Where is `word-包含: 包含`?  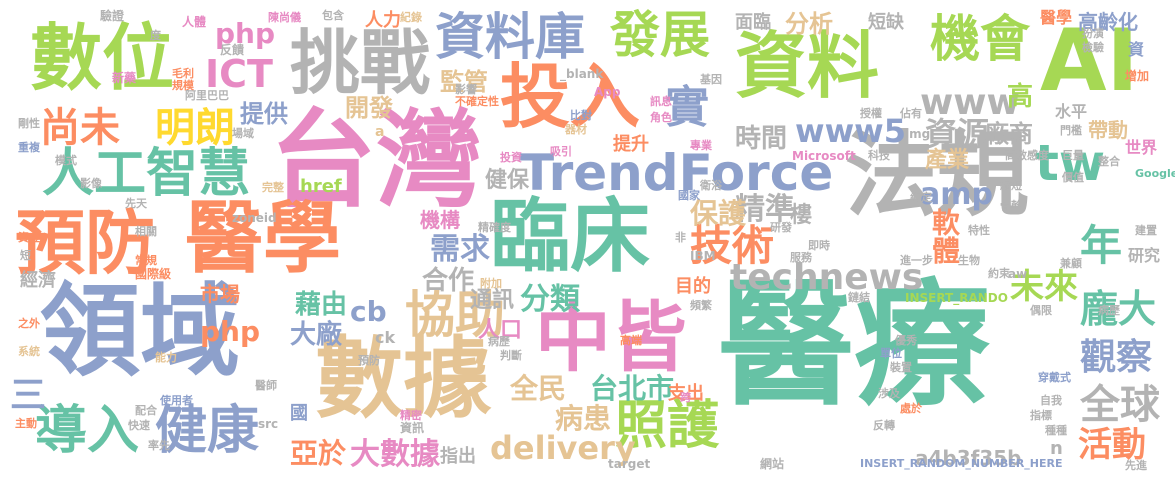 word-包含: 包含 is located at coordinates (333, 15).